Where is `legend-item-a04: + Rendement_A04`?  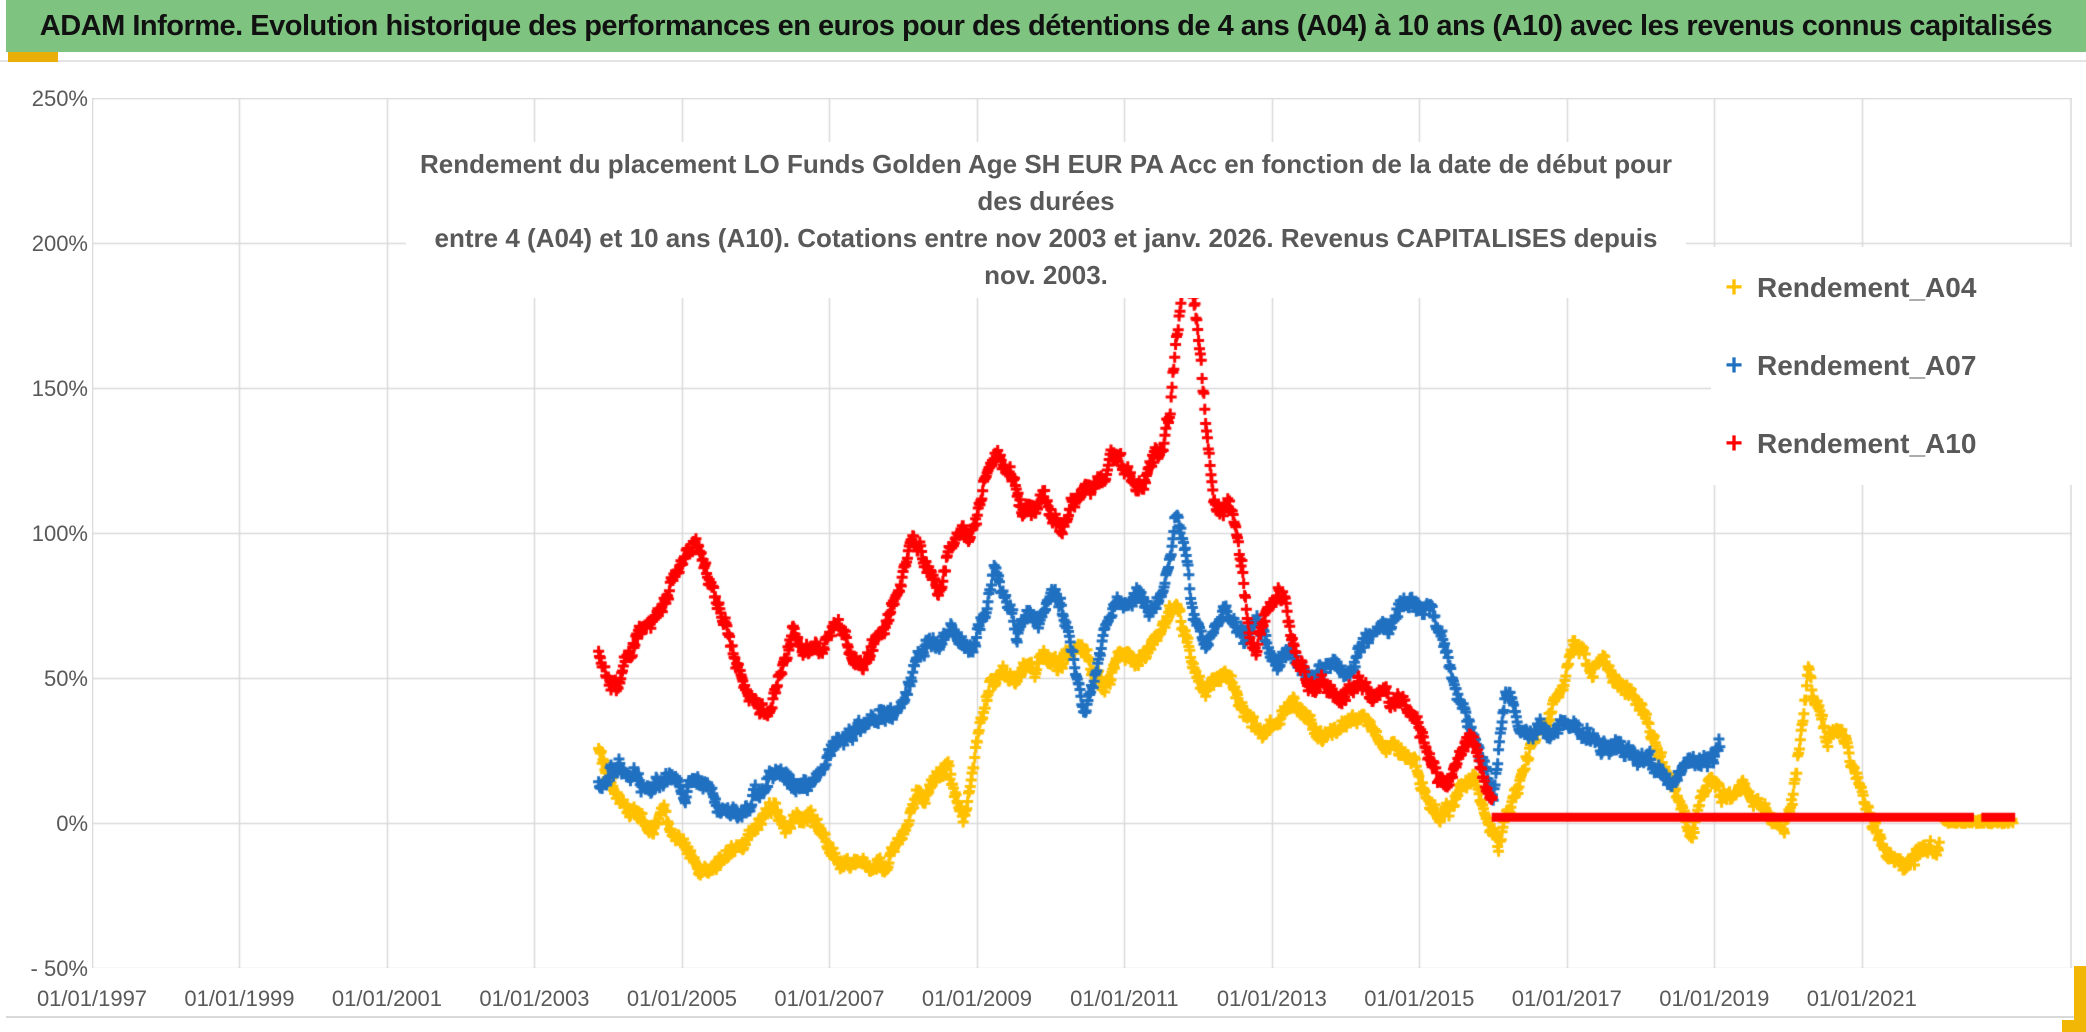
legend-item-a04: + Rendement_A04 is located at coordinates (1893, 288).